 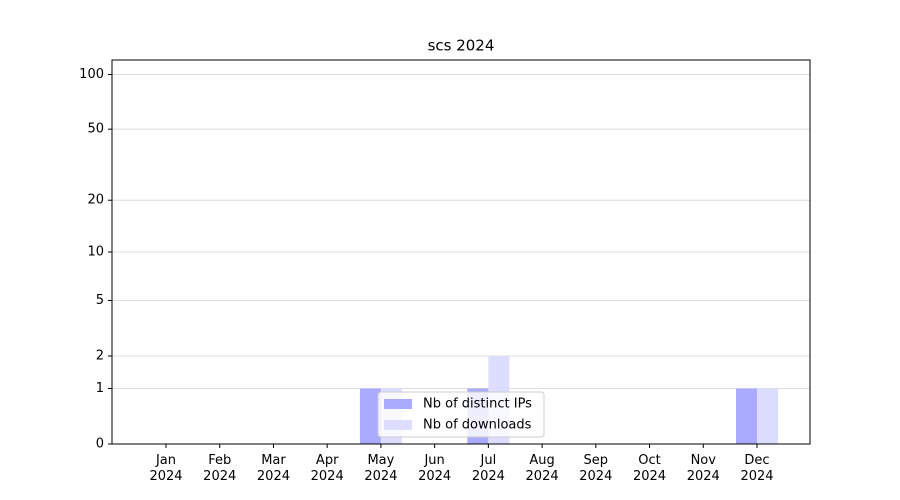 I want to click on y-tick-label: 5, so click(x=100, y=300).